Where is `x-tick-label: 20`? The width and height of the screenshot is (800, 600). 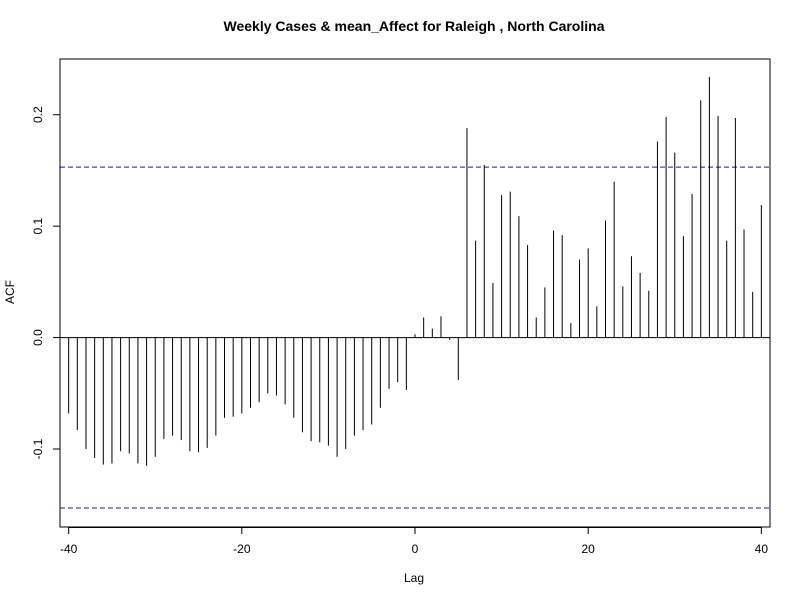 x-tick-label: 20 is located at coordinates (588, 549).